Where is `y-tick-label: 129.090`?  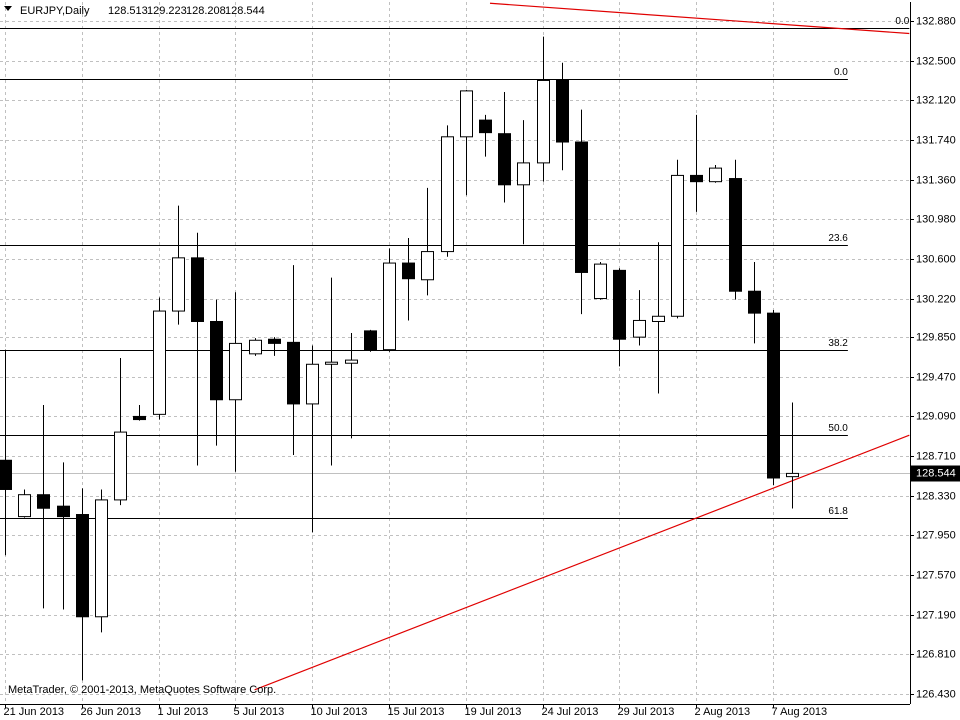
y-tick-label: 129.090 is located at coordinates (936, 416).